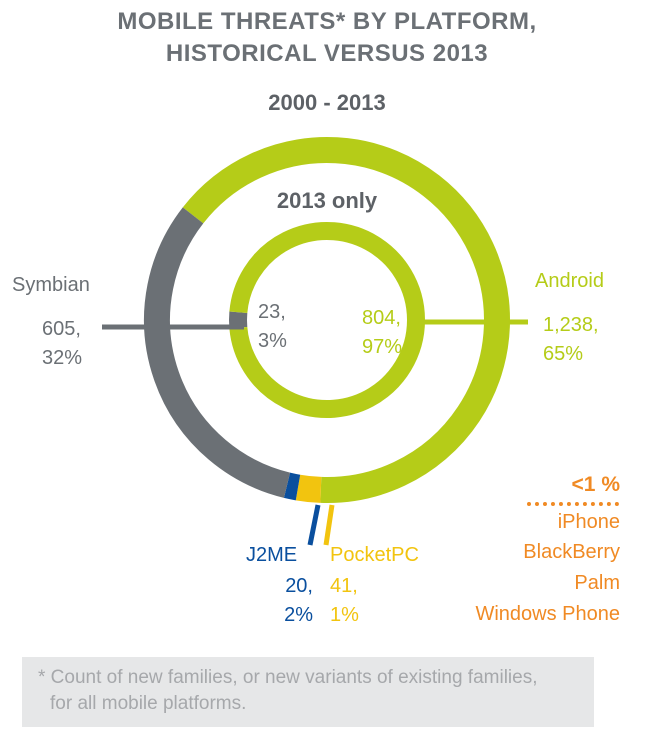  What do you see at coordinates (327, 53) in the screenshot?
I see `chart-title-line-2: HISTORICAL VERSUS 2013` at bounding box center [327, 53].